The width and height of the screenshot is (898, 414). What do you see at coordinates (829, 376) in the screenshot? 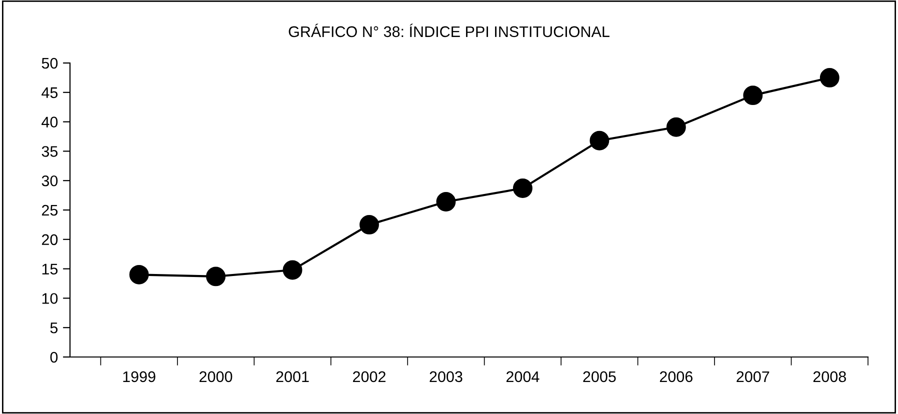
I see `x-tick-label: 2008` at bounding box center [829, 376].